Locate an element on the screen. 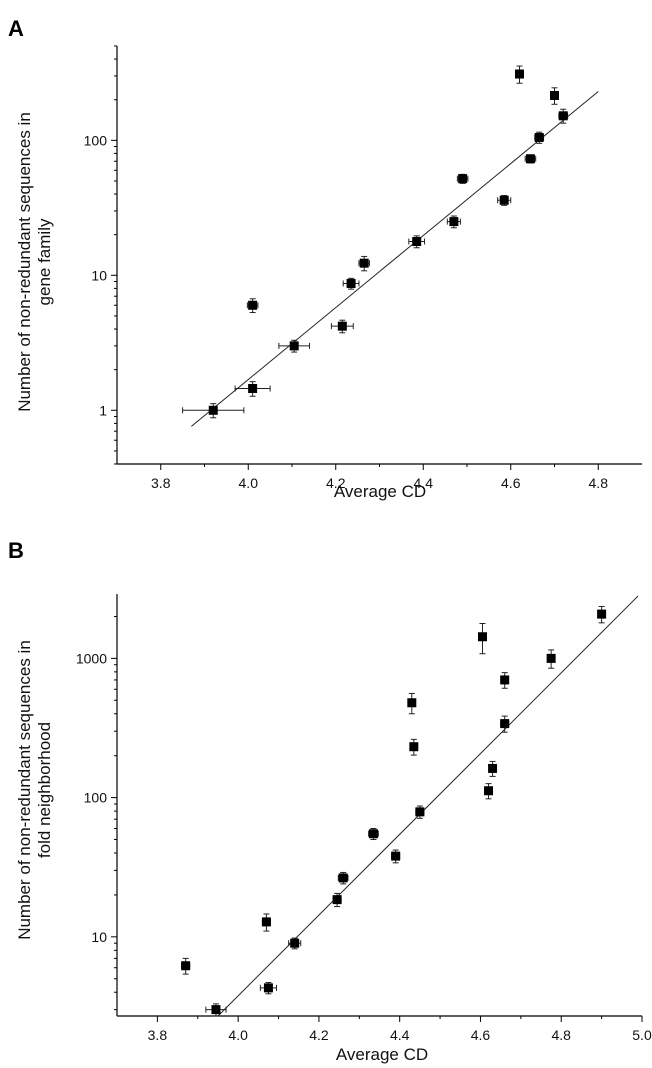  panel-label: B is located at coordinates (16, 550).